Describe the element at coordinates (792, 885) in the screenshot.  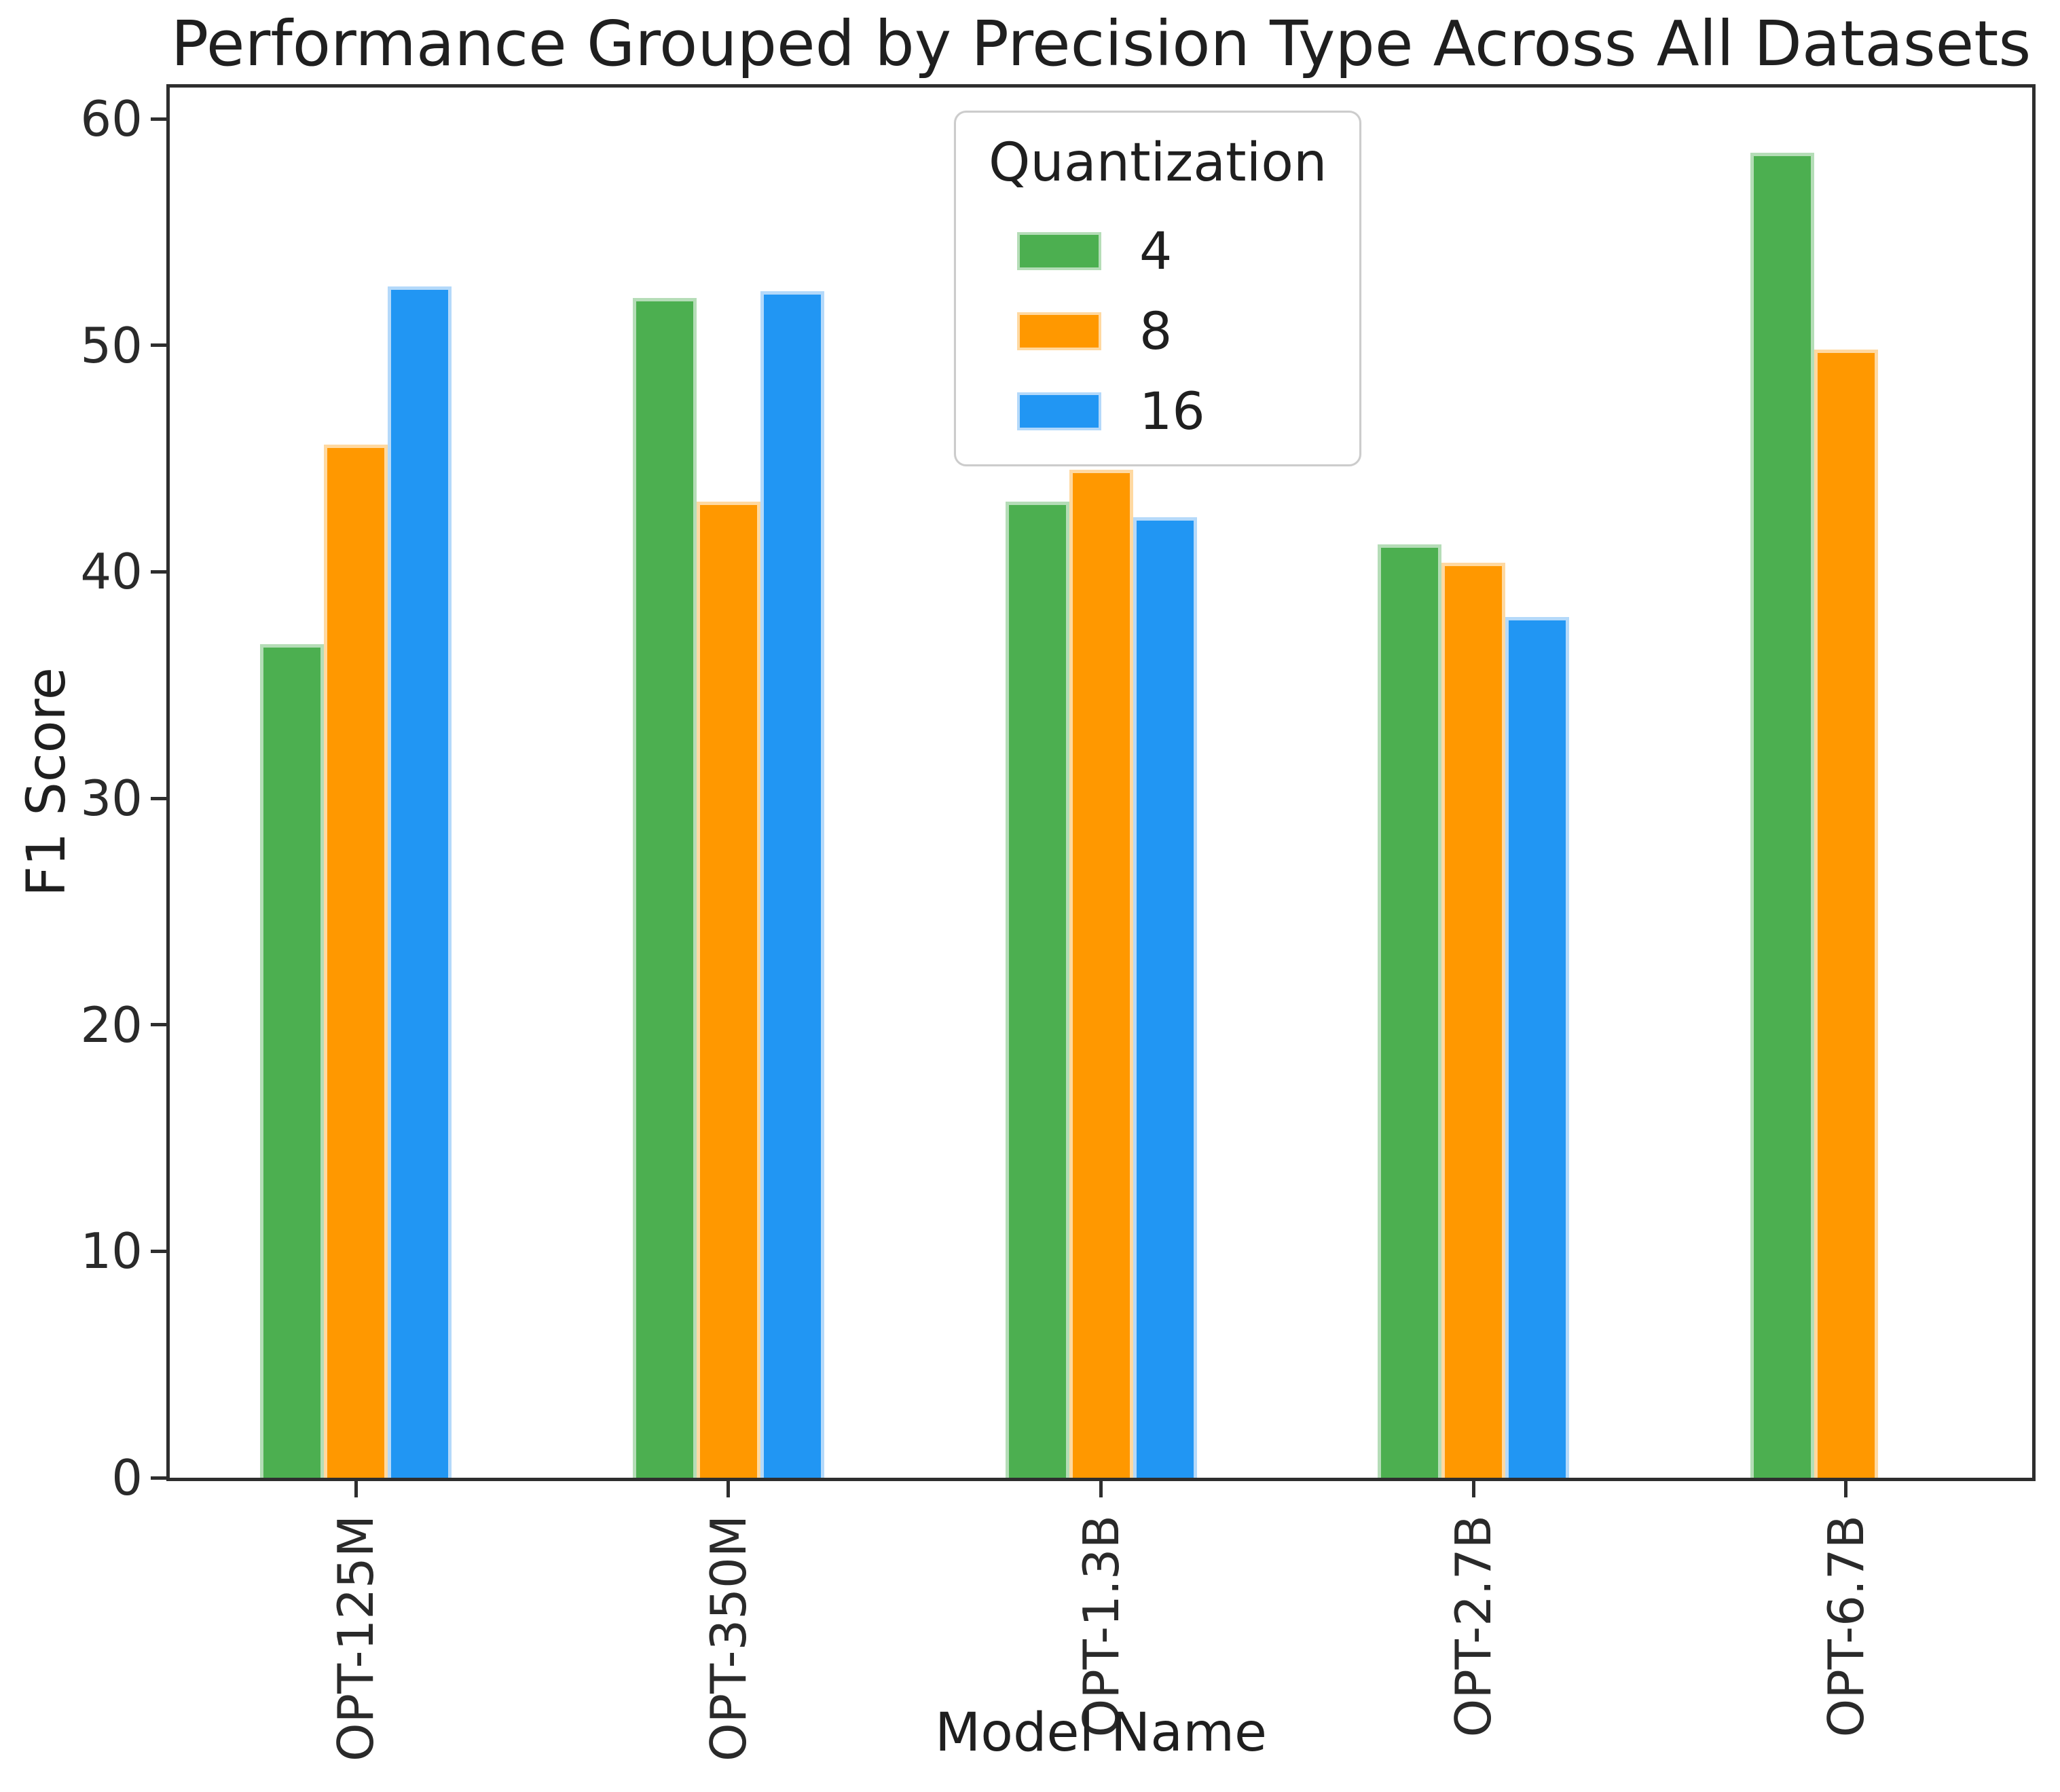
I see `bar-OPT-350M-q16` at that location.